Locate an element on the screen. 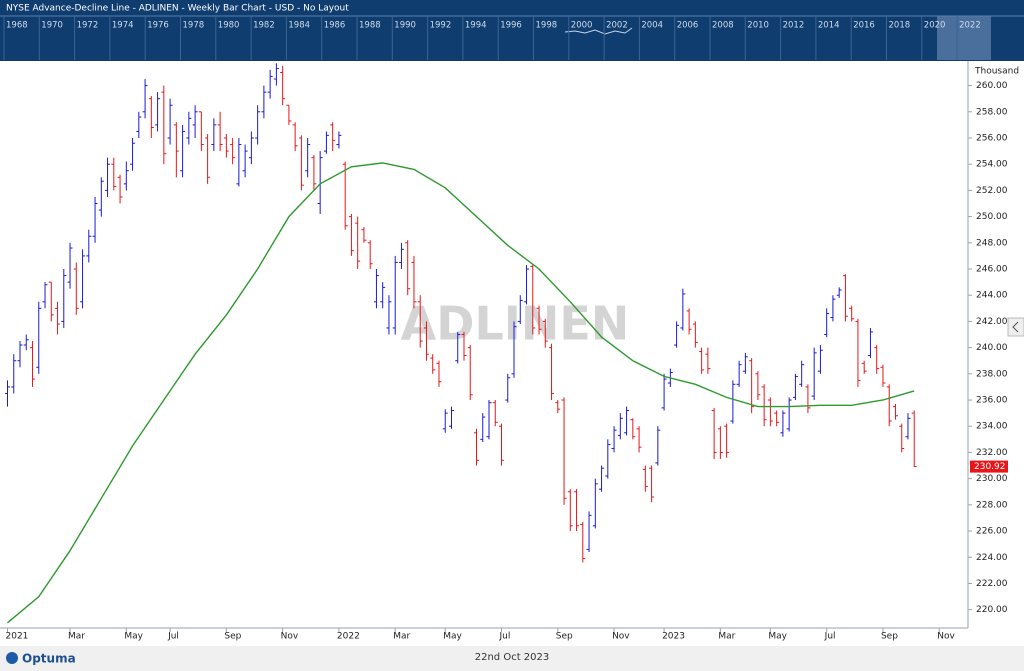  navigator-year: 1970 is located at coordinates (52, 26).